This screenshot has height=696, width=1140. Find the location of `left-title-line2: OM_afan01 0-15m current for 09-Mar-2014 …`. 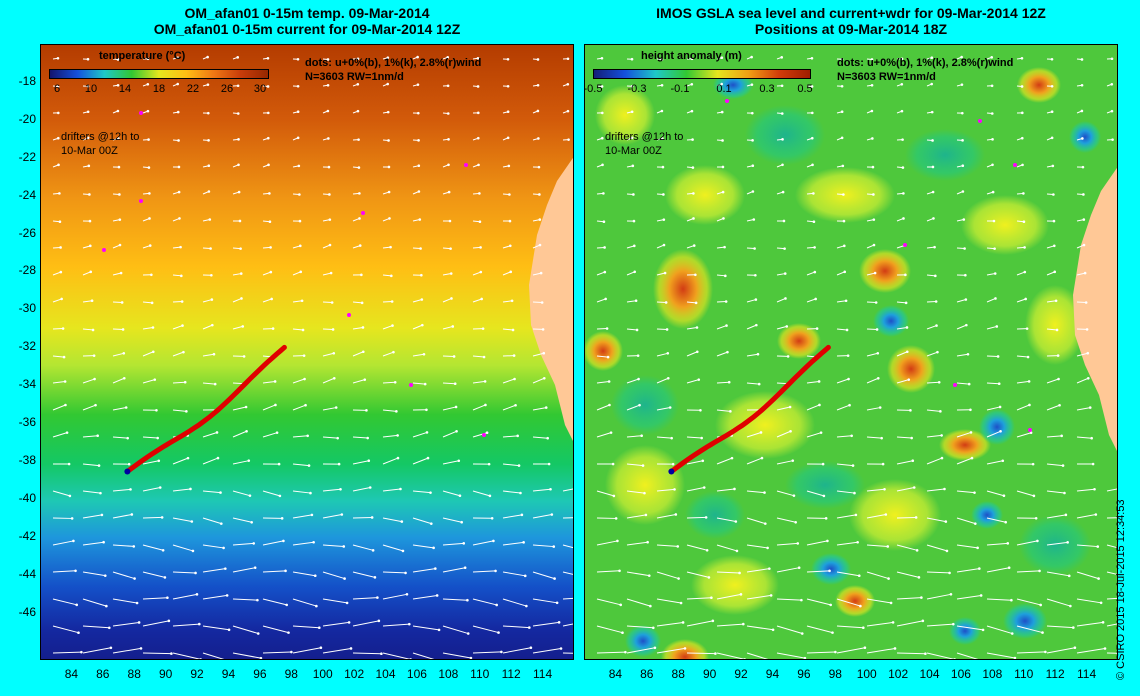

left-title-line2: OM_afan01 0-15m current for 09-Mar-2014 … is located at coordinates (307, 29).